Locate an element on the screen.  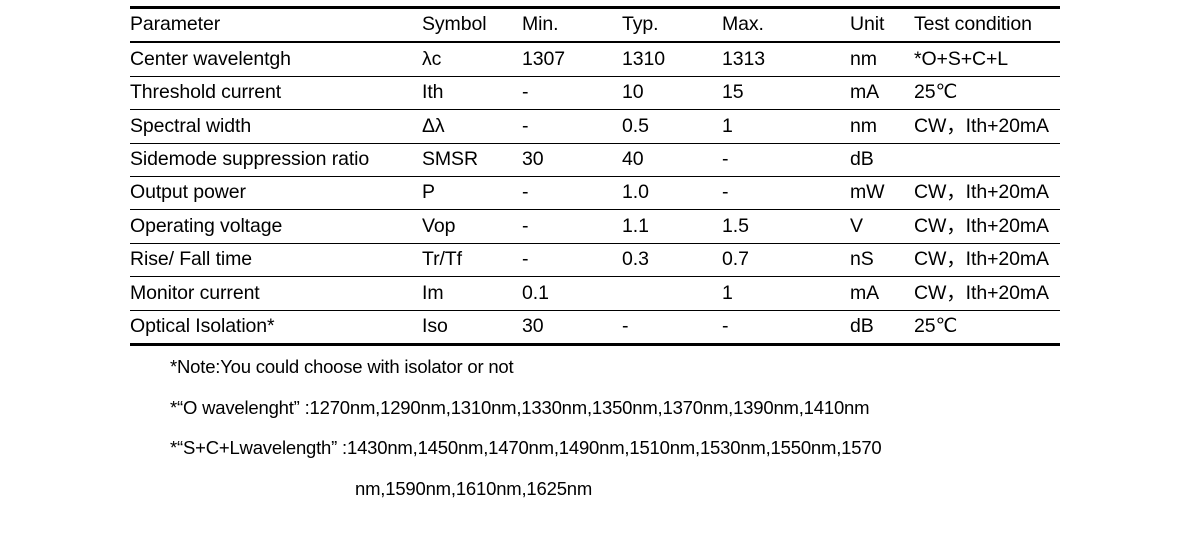
cell-max: 15 is located at coordinates (786, 93).